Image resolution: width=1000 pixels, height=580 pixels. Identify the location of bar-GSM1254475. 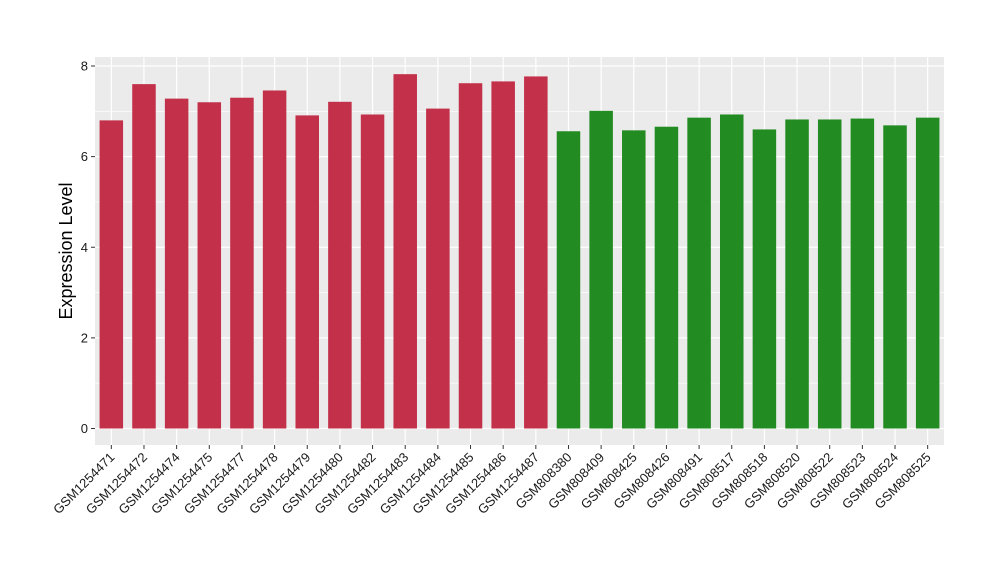
(209, 265).